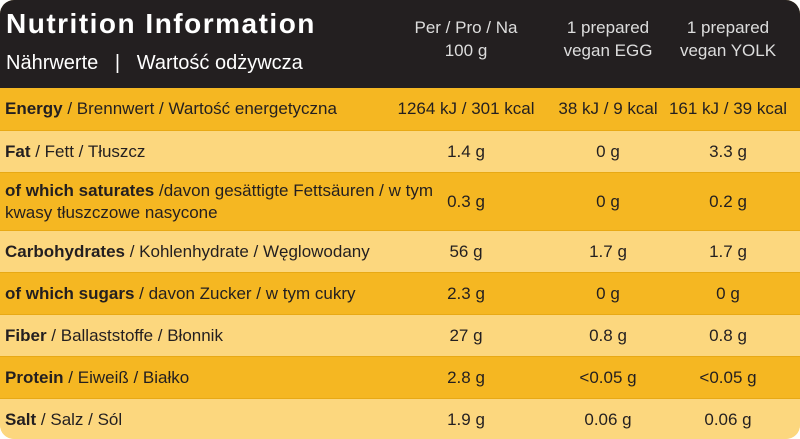  Describe the element at coordinates (220, 378) in the screenshot. I see `row-label: Protein / Eiweiß / Białko` at that location.